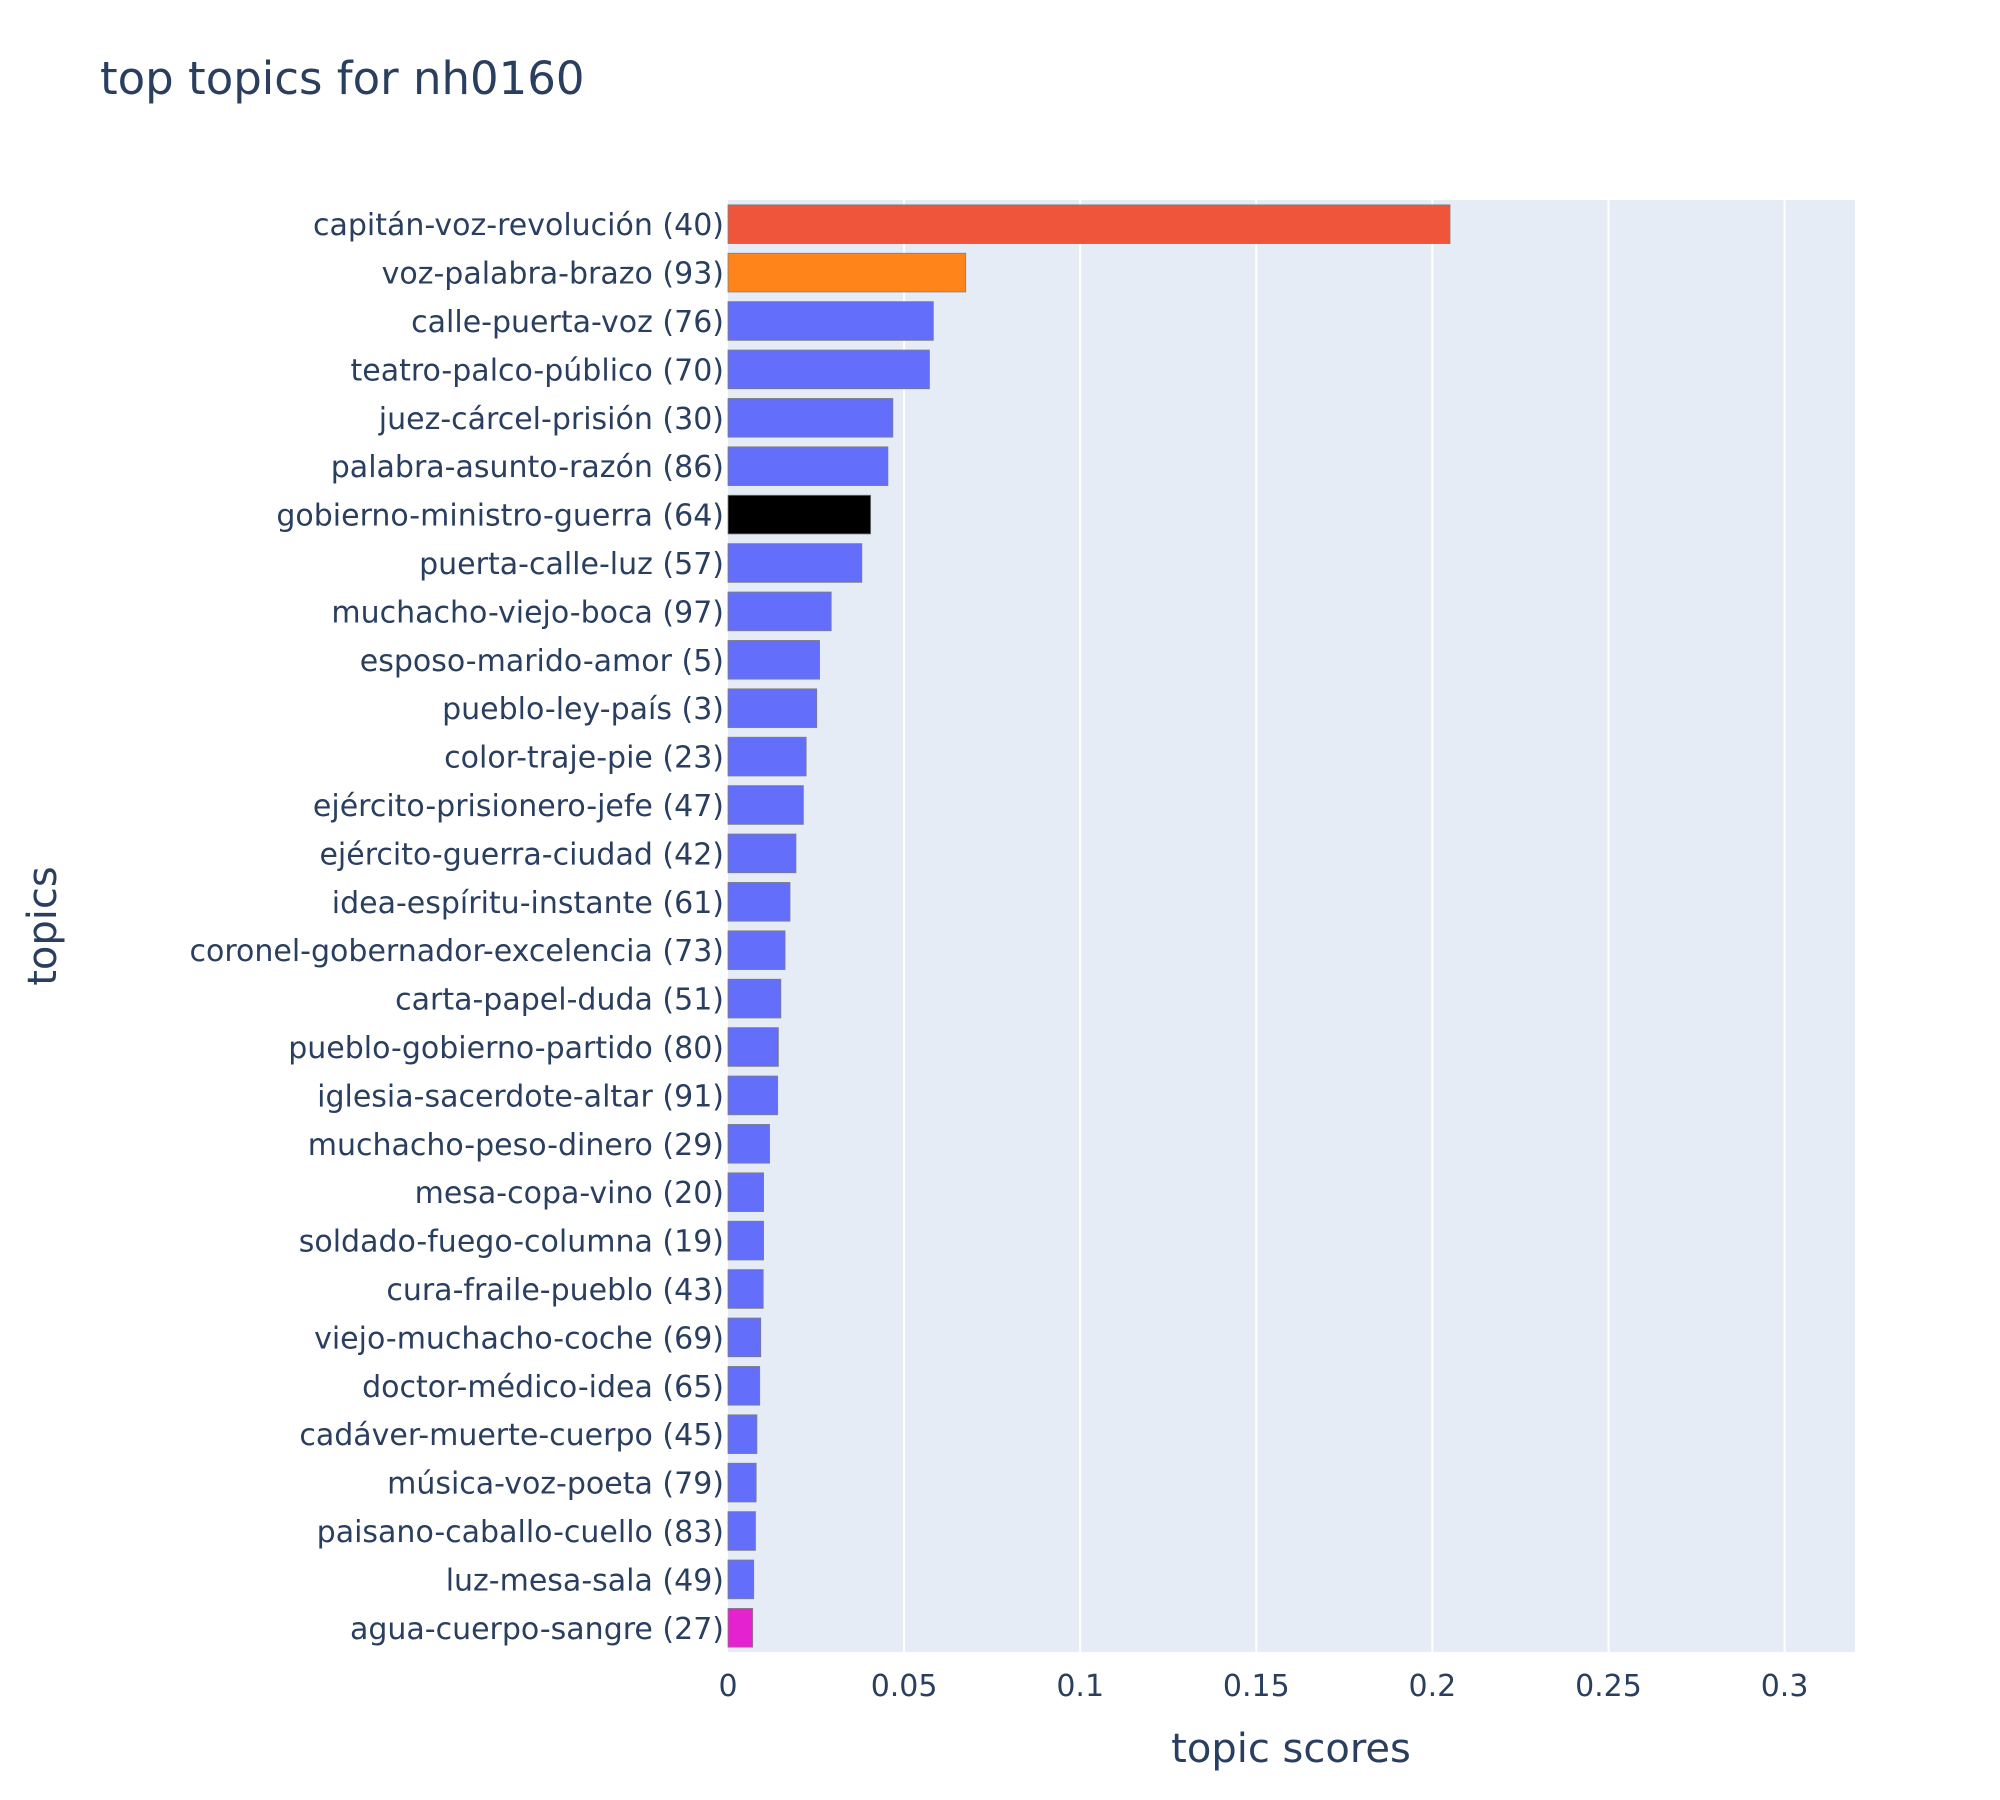 This screenshot has height=1800, width=2000. I want to click on y-tick-label: esposo-marido-amor (5), so click(542, 661).